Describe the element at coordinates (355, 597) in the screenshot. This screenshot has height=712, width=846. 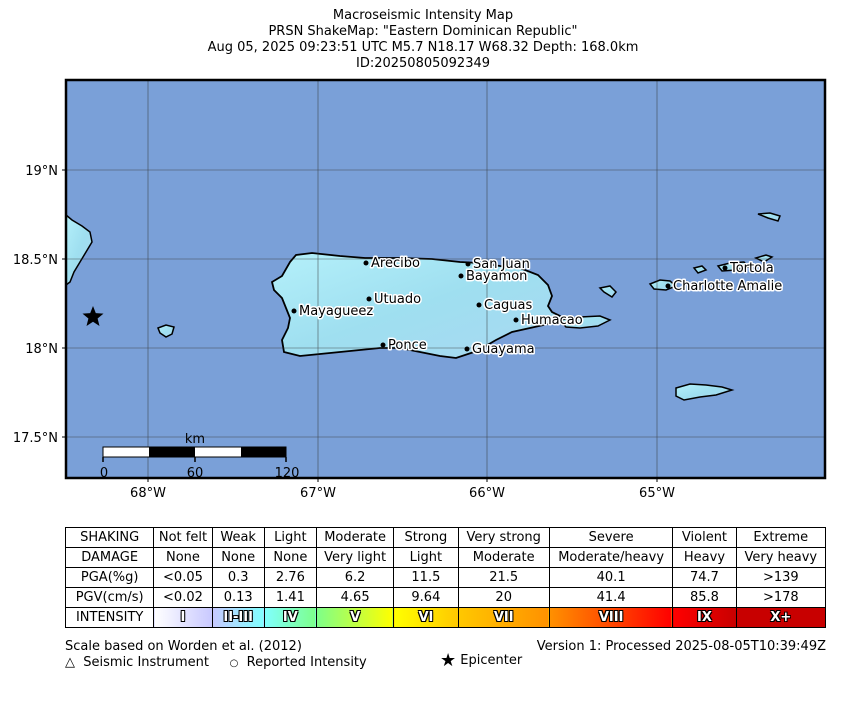
I see `legend-cell: 4.65` at that location.